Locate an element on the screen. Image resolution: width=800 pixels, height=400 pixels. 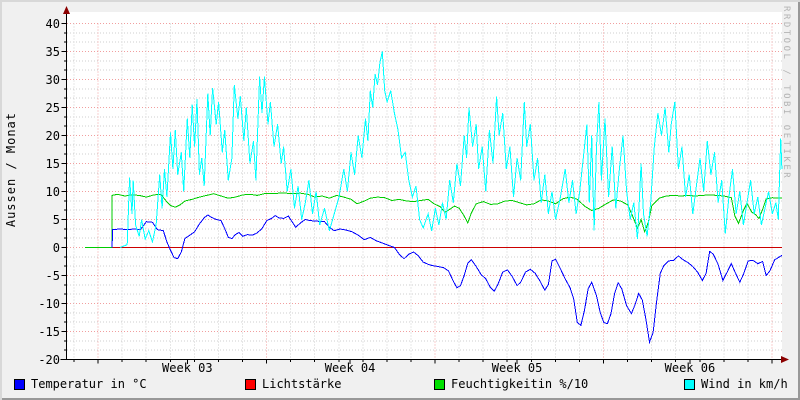
y-axis-title: Aussen / Monat is located at coordinates (11, 170).